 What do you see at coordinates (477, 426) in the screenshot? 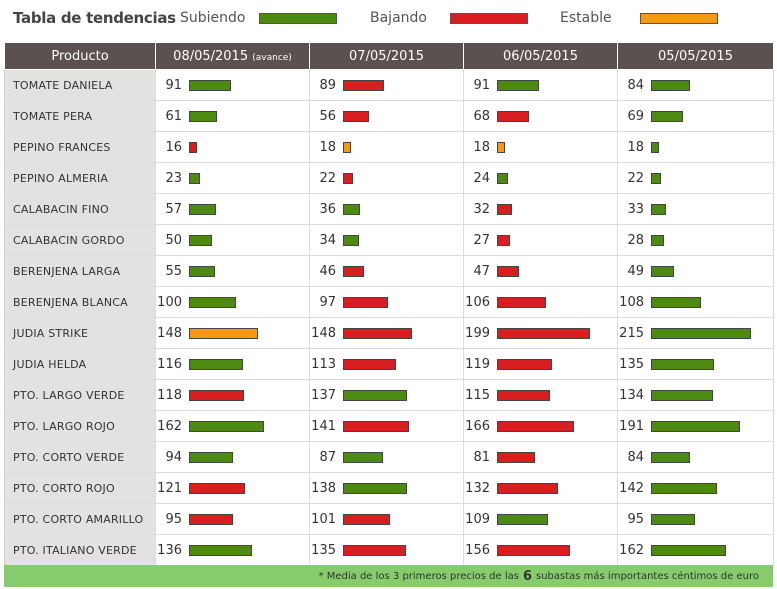
I see `value-label: 166` at bounding box center [477, 426].